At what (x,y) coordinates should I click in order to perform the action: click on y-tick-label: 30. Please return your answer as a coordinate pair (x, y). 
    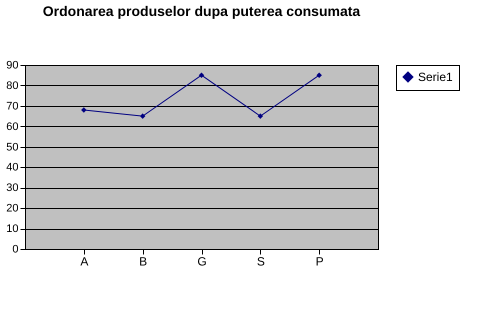
    Looking at the image, I should click on (12, 188).